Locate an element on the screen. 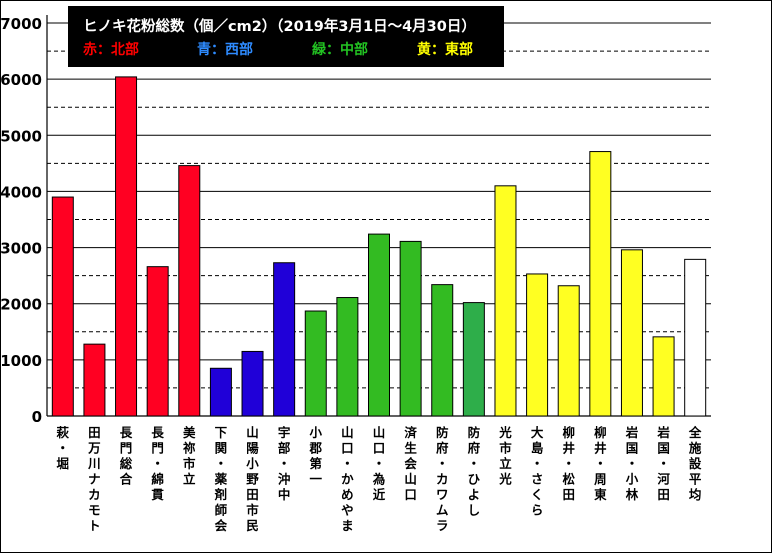 The image size is (772, 554). x-tick-label: 長門・綿貫 is located at coordinates (157, 463).